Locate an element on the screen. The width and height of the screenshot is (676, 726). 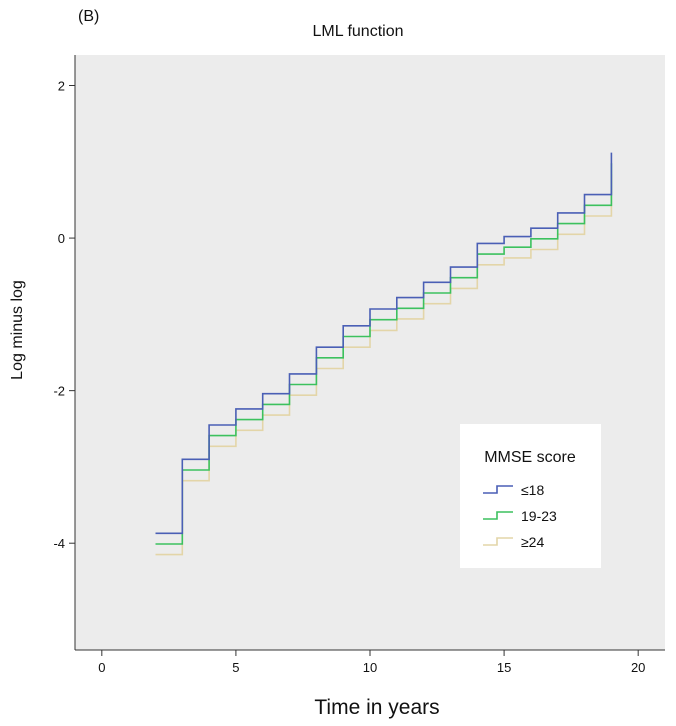
x-tick-label: 10 is located at coordinates (370, 667).